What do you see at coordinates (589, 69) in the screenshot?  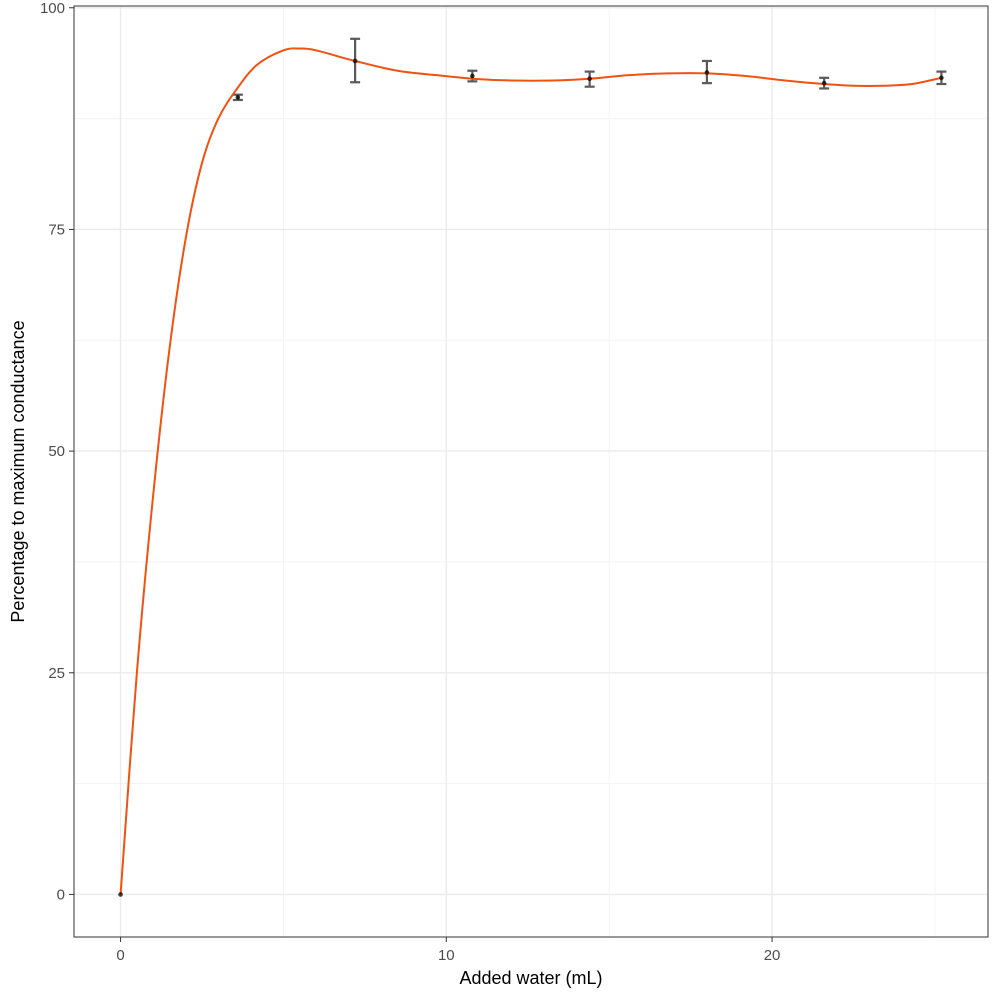 I see `error-bars` at bounding box center [589, 69].